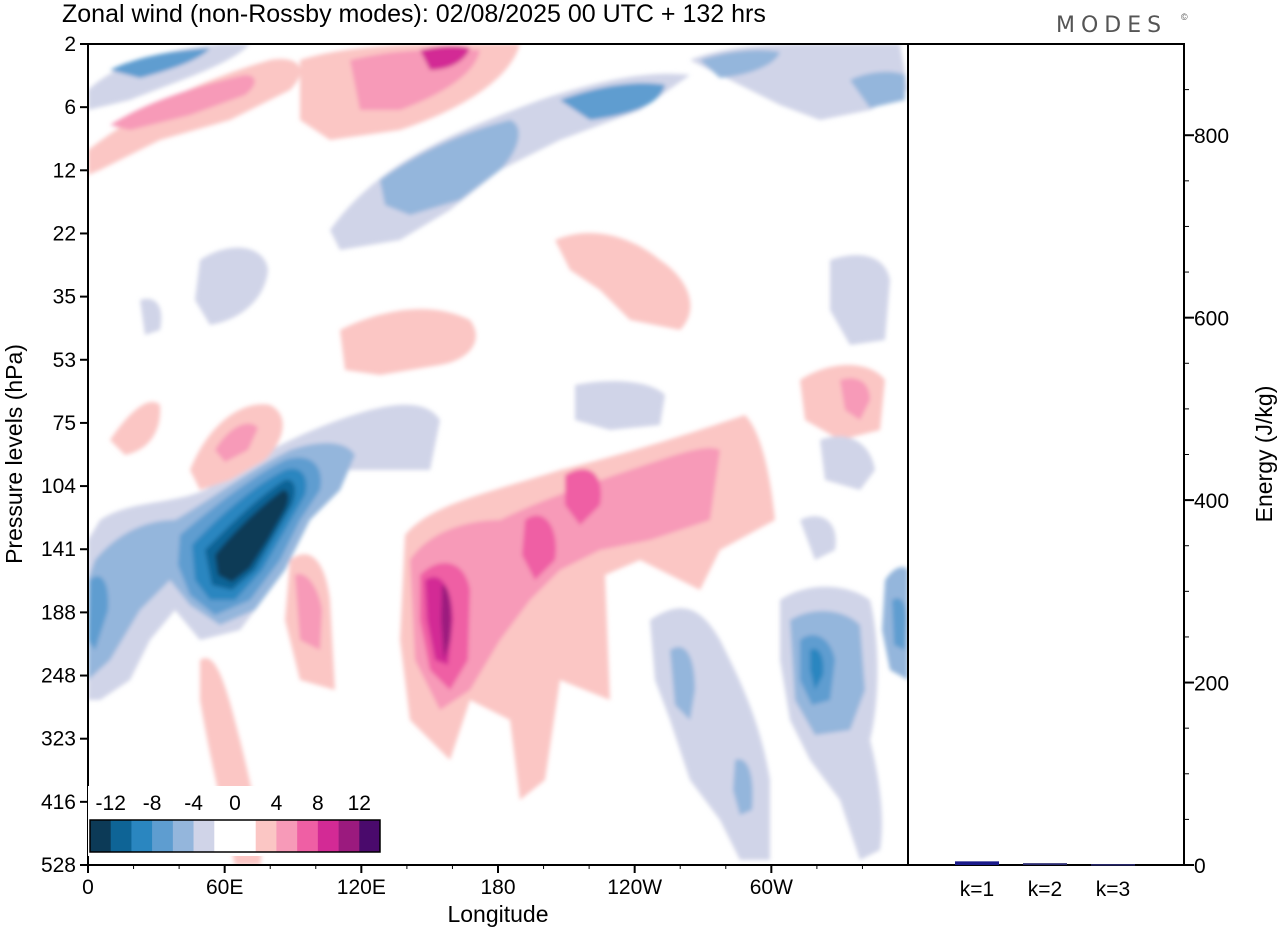 This screenshot has height=930, width=1280. I want to click on contour-mid-pos-d, so click(135, 428).